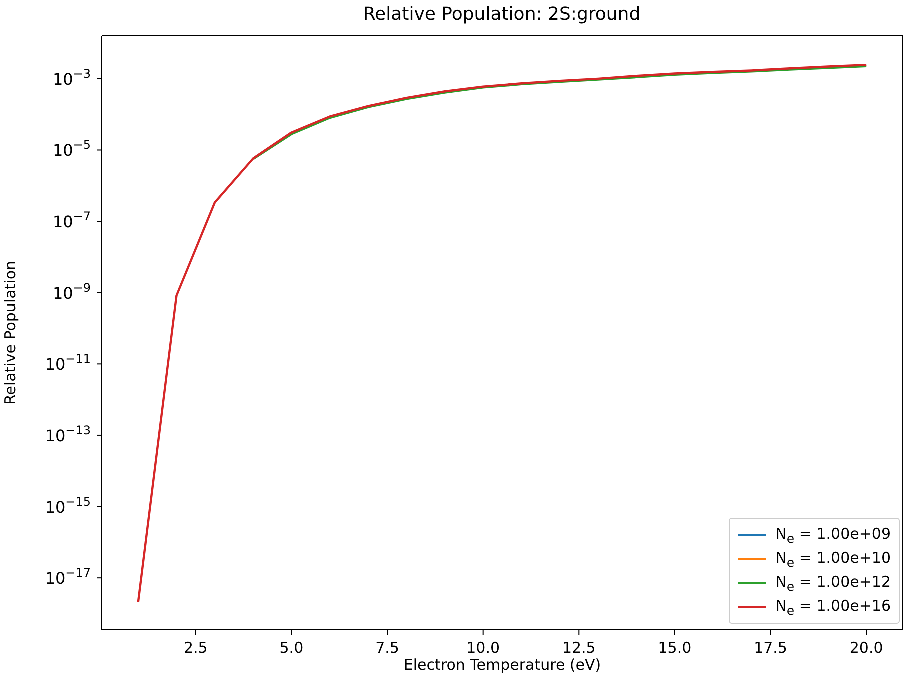 The width and height of the screenshot is (912, 686). Describe the element at coordinates (867, 648) in the screenshot. I see `x-tick-label: 20.0` at that location.